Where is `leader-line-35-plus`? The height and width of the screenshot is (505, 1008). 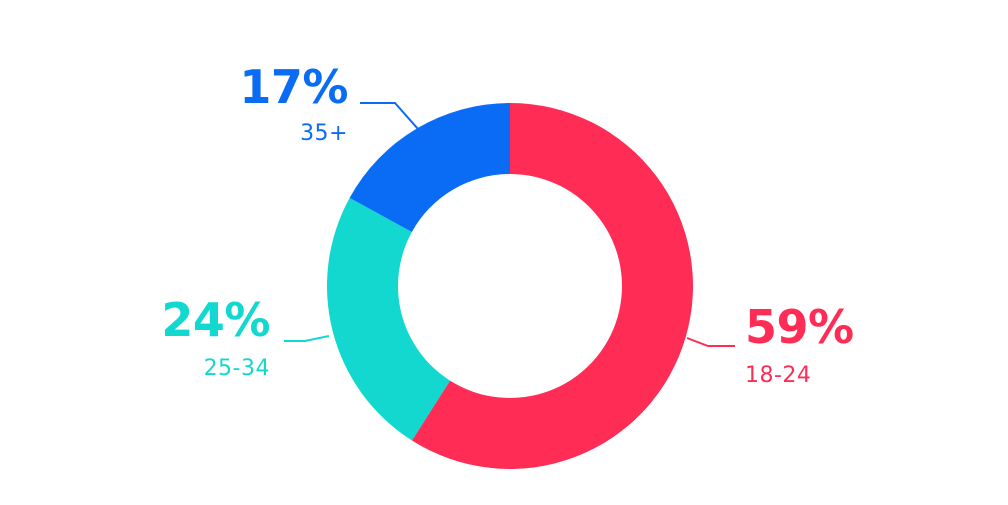 leader-line-35-plus is located at coordinates (389, 116).